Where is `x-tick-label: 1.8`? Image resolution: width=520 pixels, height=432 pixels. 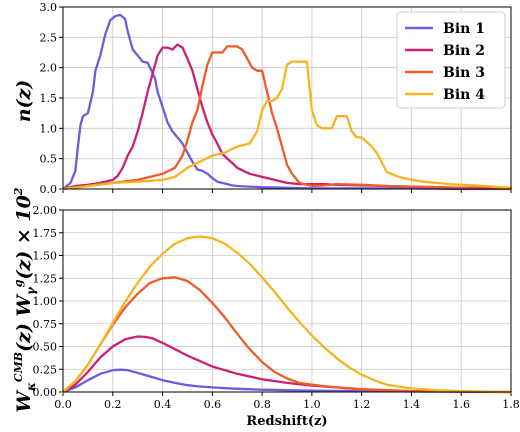
x-tick-label: 1.8 is located at coordinates (511, 404).